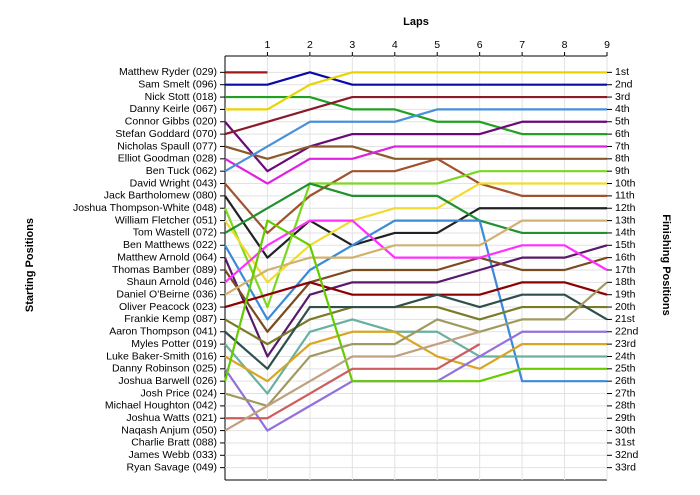 The width and height of the screenshot is (700, 495). Describe the element at coordinates (163, 332) in the screenshot. I see `driver-label: Aaron Thompson (041)` at that location.